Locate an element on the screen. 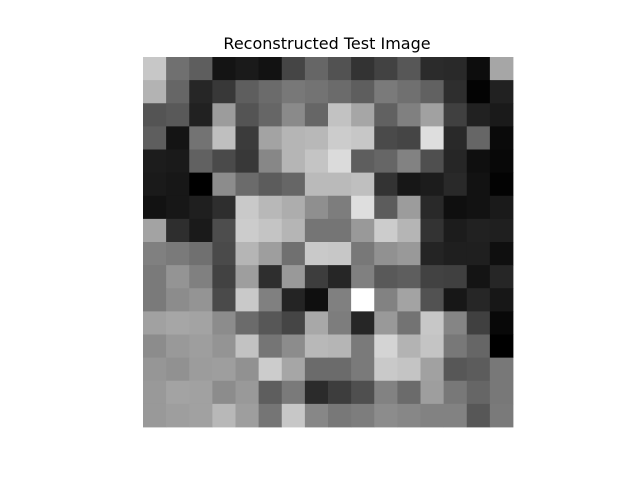  heatmap-cell-r10-c14 is located at coordinates (478, 300).